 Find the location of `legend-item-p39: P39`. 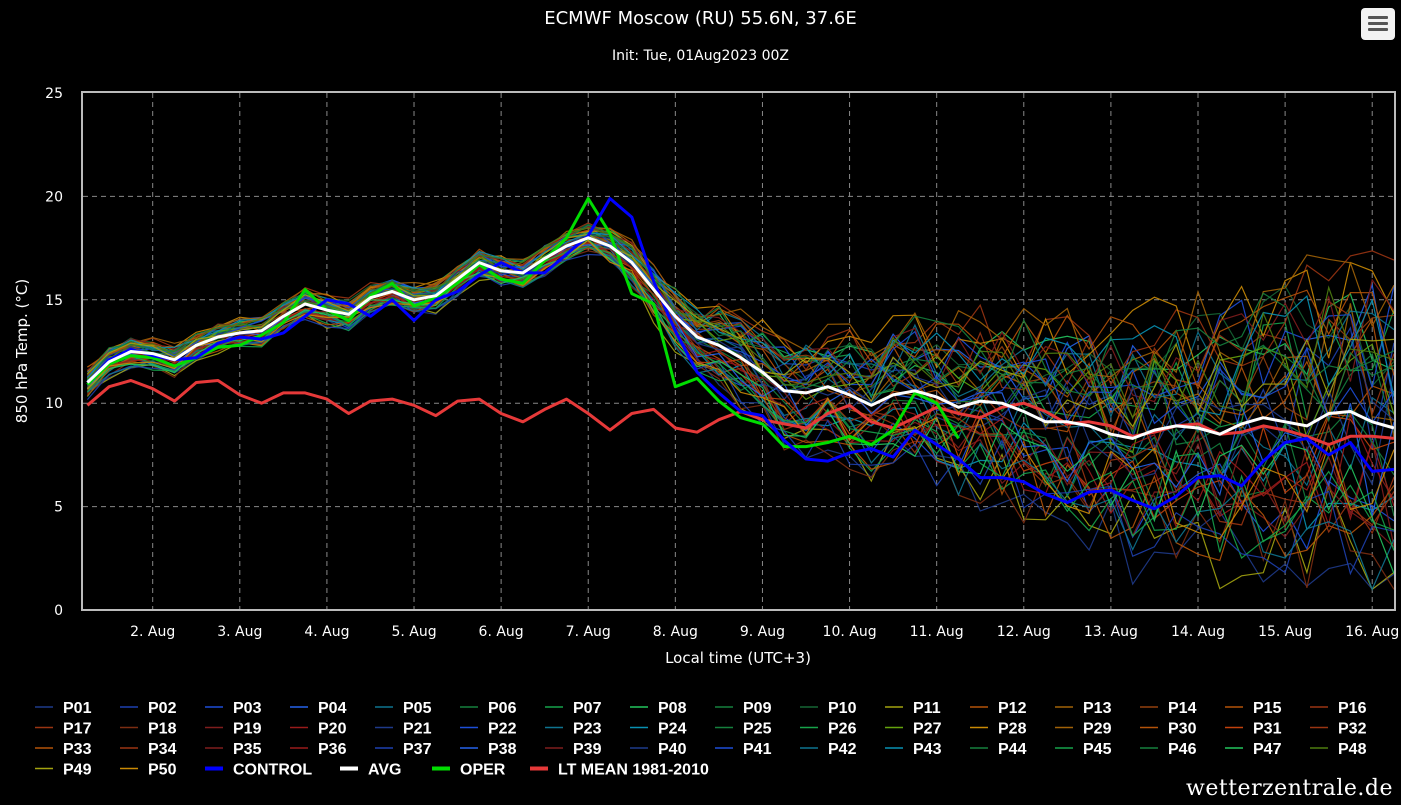

legend-item-p39: P39 is located at coordinates (573, 749).